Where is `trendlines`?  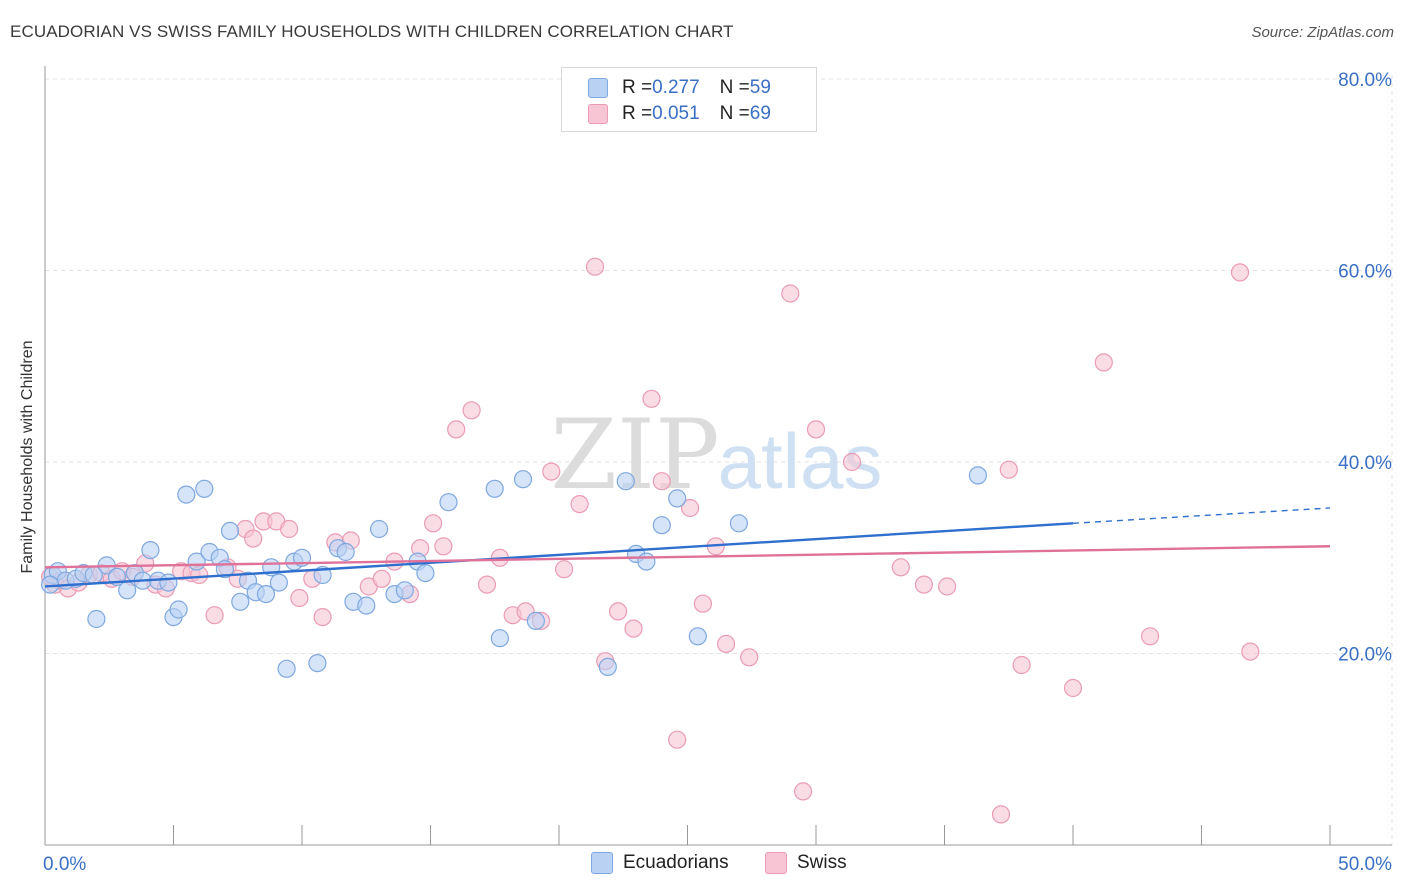
trendlines is located at coordinates (687, 547).